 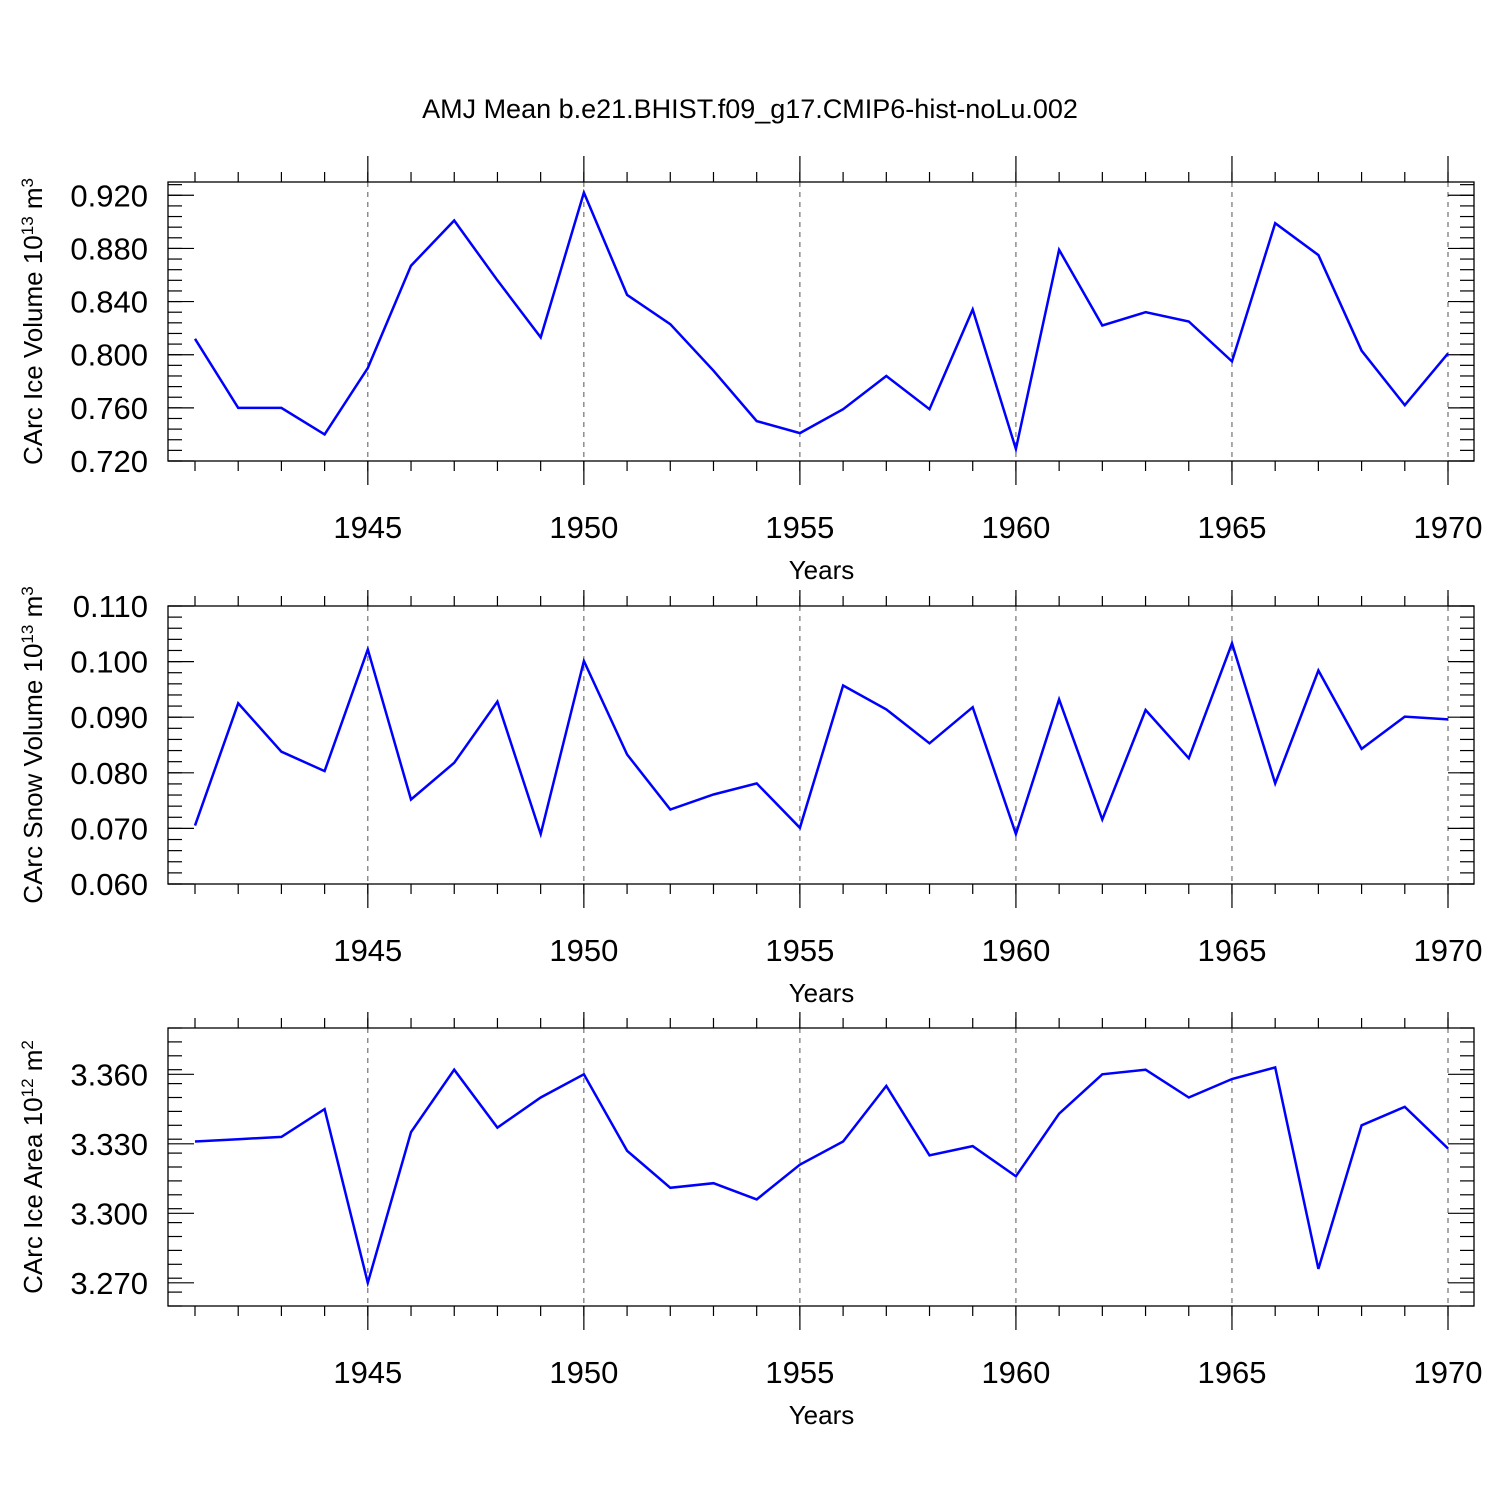 I want to click on y-tick-label: 3.330, so click(x=109, y=1144).